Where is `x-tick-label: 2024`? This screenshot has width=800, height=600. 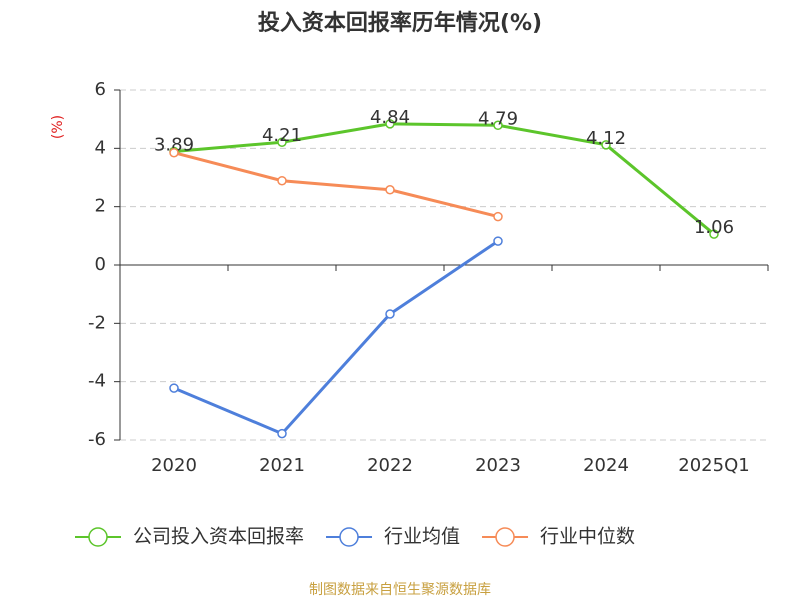 x-tick-label: 2024 is located at coordinates (606, 465).